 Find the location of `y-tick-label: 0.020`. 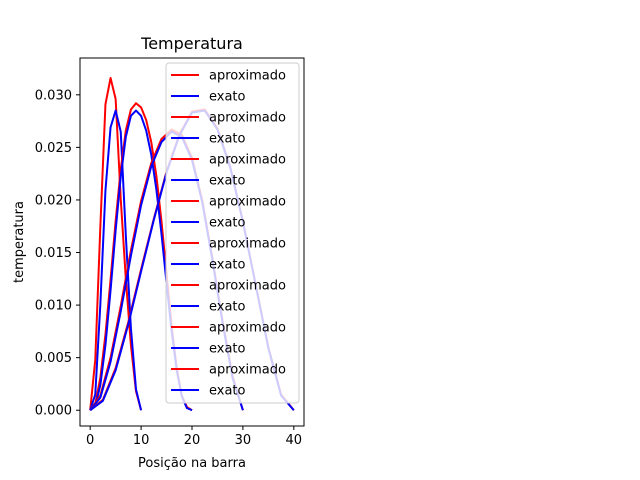

y-tick-label: 0.020 is located at coordinates (53, 200).